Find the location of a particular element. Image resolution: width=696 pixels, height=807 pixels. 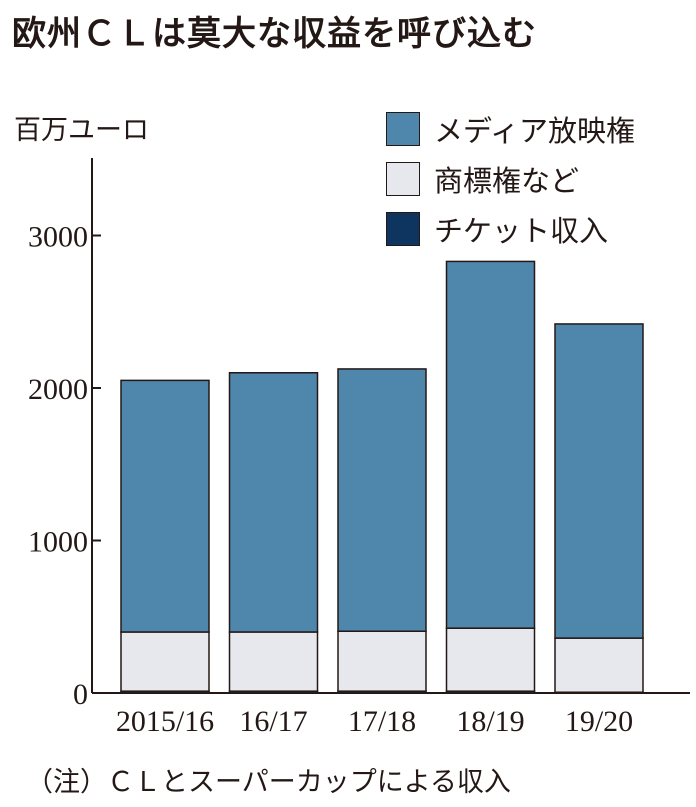

chart-legend: メディア放映権 商標権など チケット収入 is located at coordinates (510, 179).